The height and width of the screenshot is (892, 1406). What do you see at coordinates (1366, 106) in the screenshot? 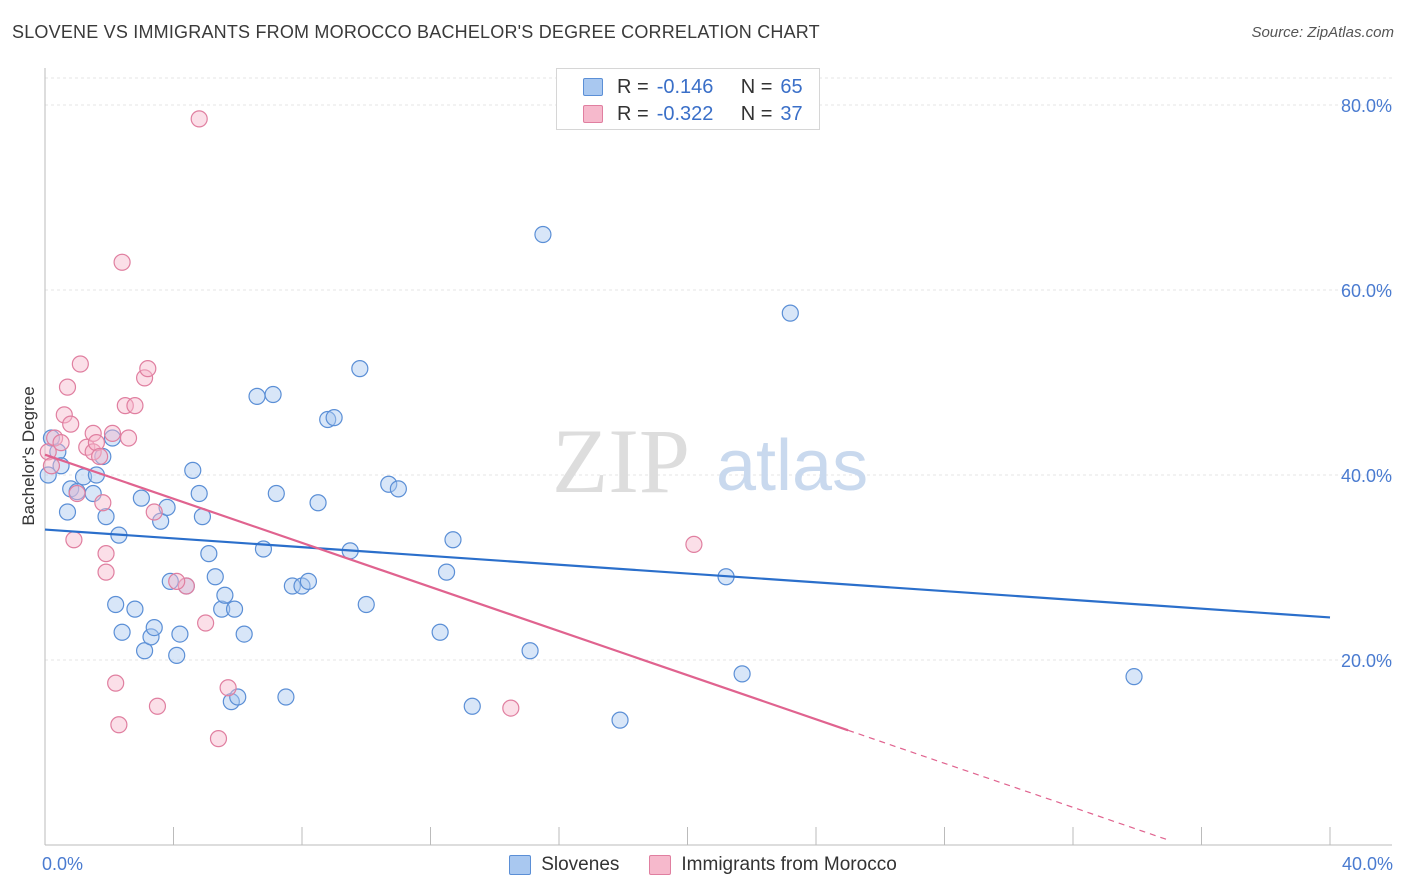
I see `y-tick-label: 80.0%` at bounding box center [1366, 106].